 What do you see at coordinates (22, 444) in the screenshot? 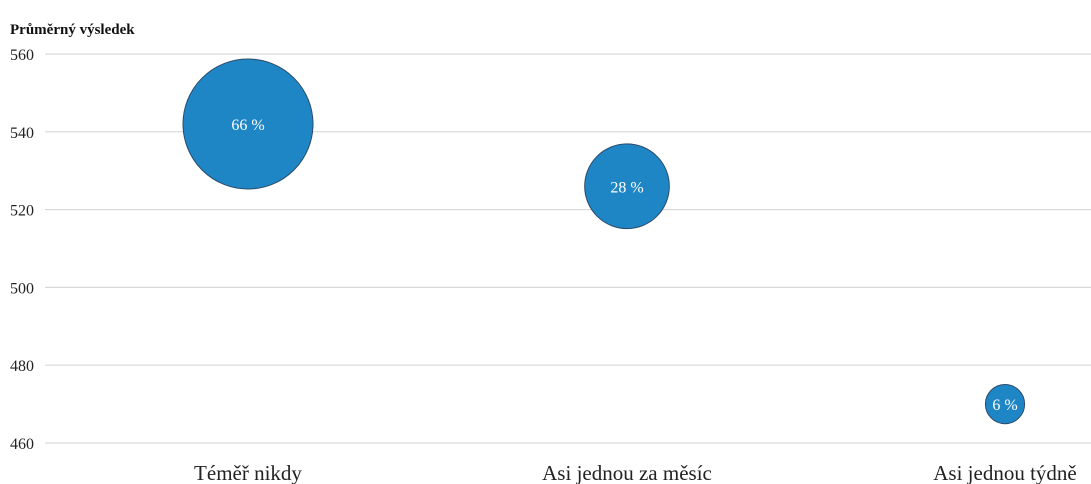
I see `y-tick-label: 460` at bounding box center [22, 444].